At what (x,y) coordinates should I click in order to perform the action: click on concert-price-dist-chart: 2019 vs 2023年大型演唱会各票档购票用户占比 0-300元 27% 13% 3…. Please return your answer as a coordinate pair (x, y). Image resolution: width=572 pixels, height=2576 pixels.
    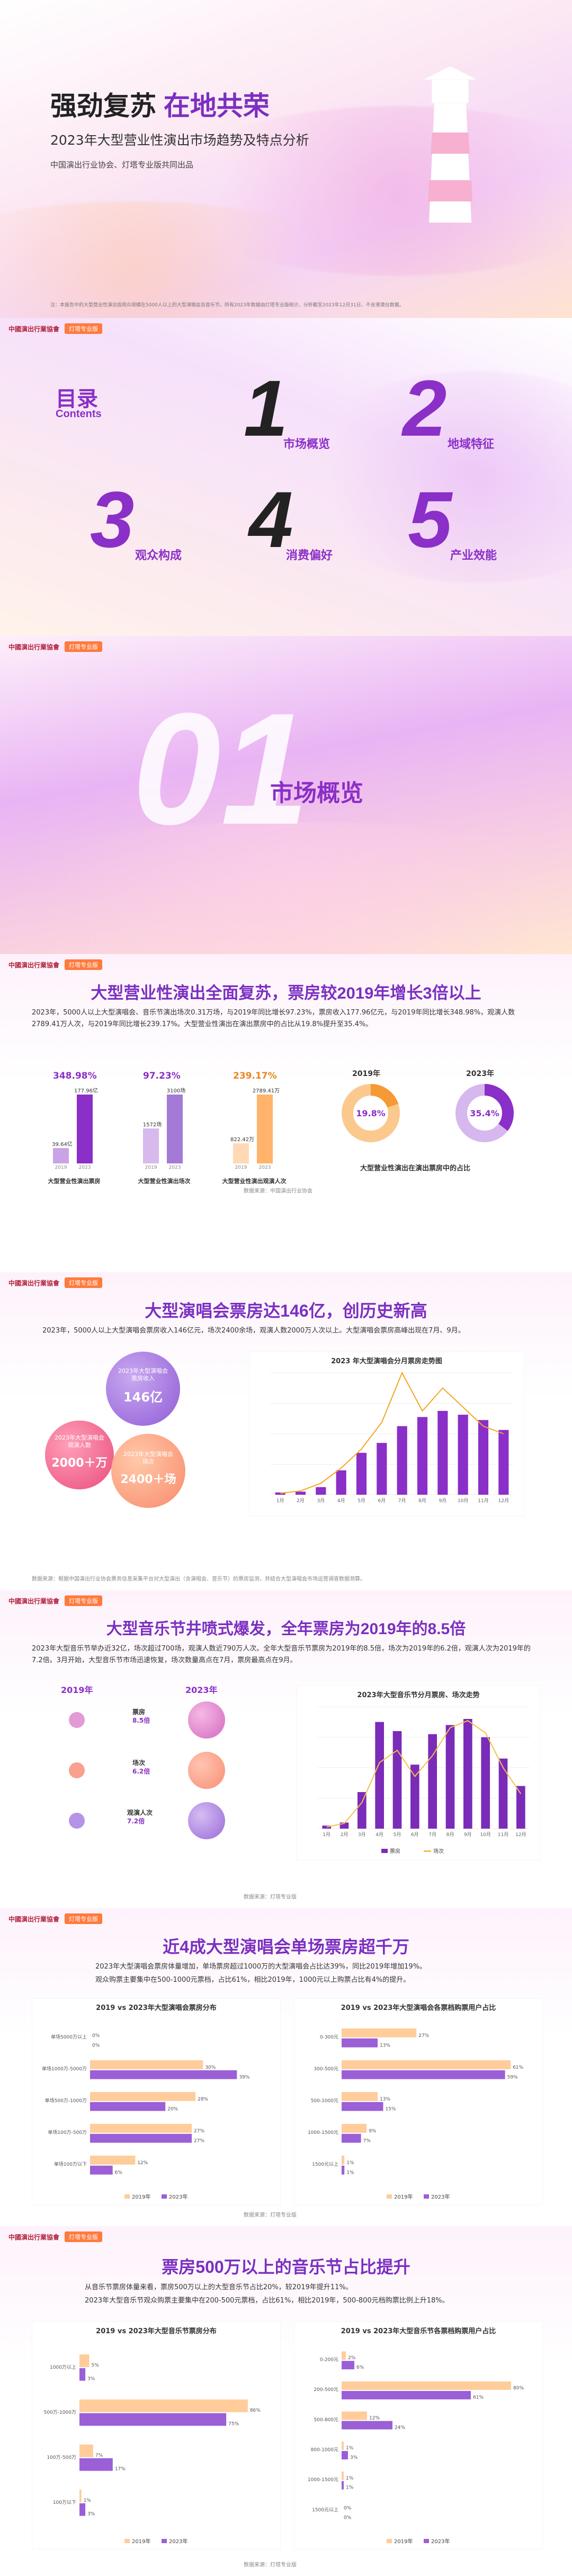
    Looking at the image, I should click on (419, 2101).